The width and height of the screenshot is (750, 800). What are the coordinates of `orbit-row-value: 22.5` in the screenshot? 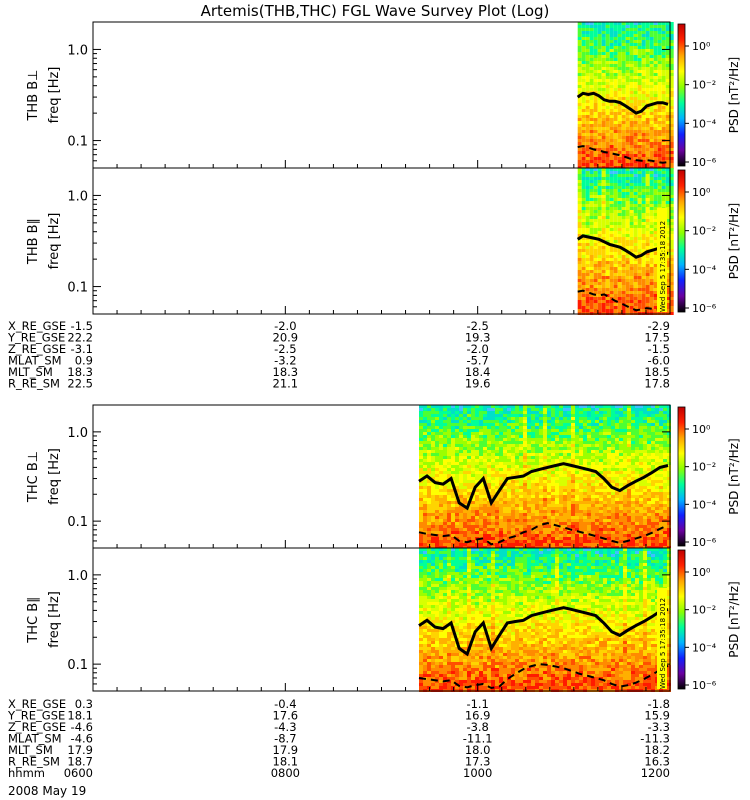 It's located at (80, 384).